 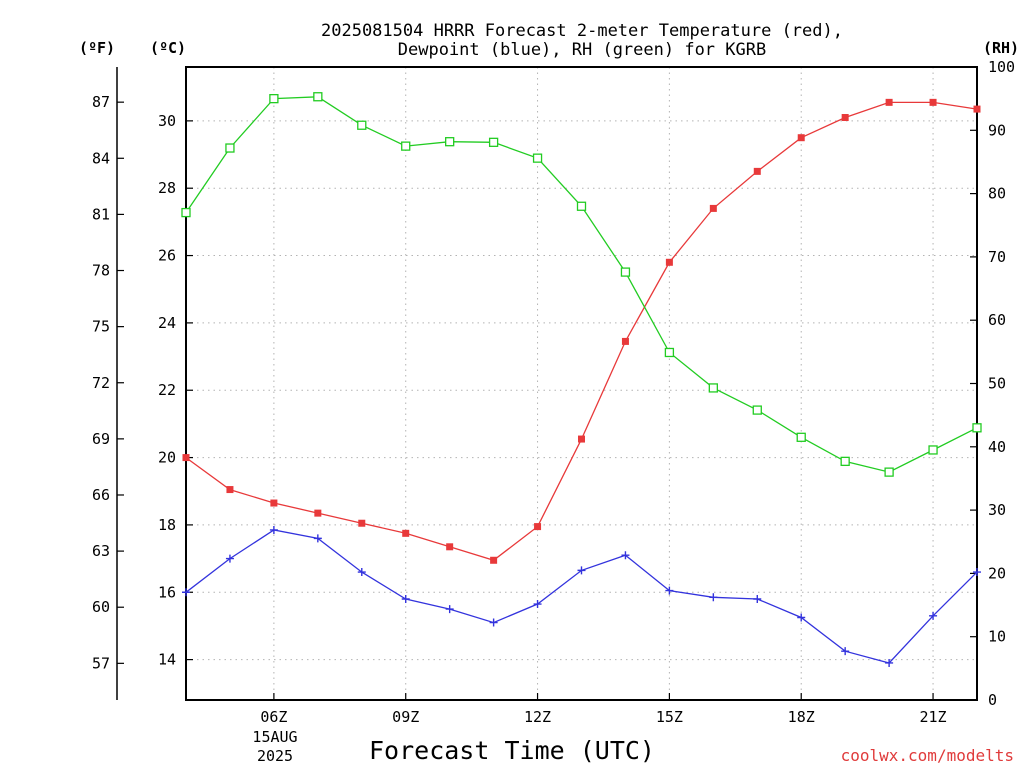 What do you see at coordinates (1001, 48) in the screenshot?
I see `rh-unit-label: (RH)` at bounding box center [1001, 48].